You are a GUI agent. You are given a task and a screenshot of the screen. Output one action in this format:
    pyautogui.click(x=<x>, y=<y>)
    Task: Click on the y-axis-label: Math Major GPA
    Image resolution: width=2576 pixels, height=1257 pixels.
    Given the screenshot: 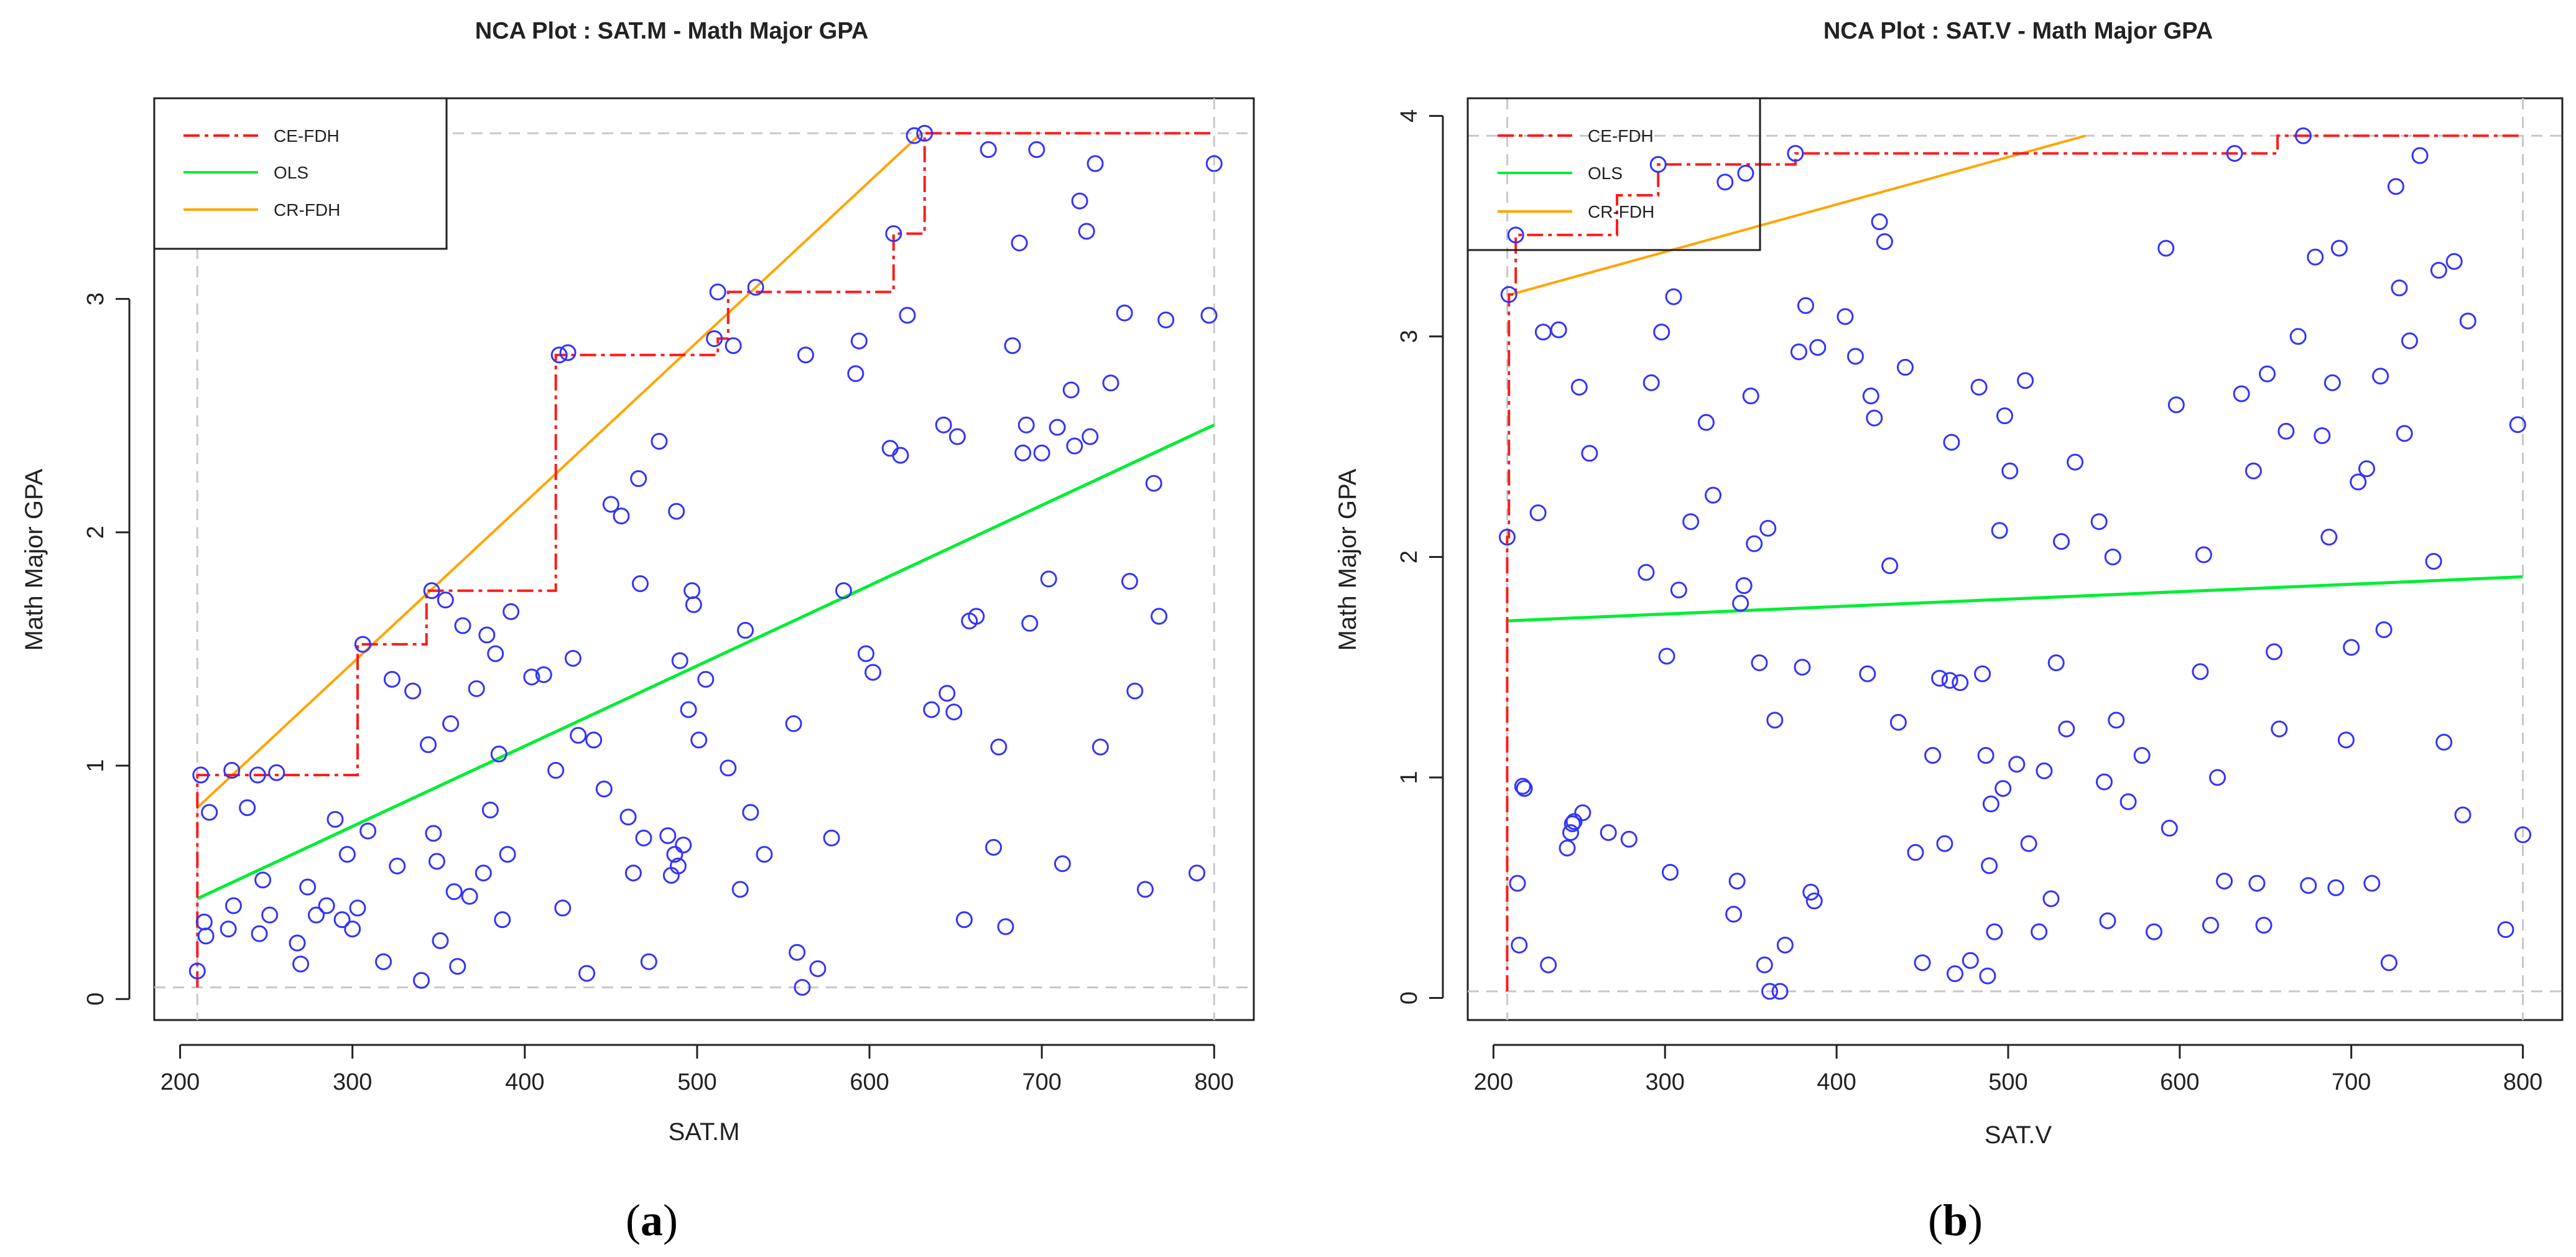 What is the action you would take?
    pyautogui.click(x=34, y=559)
    